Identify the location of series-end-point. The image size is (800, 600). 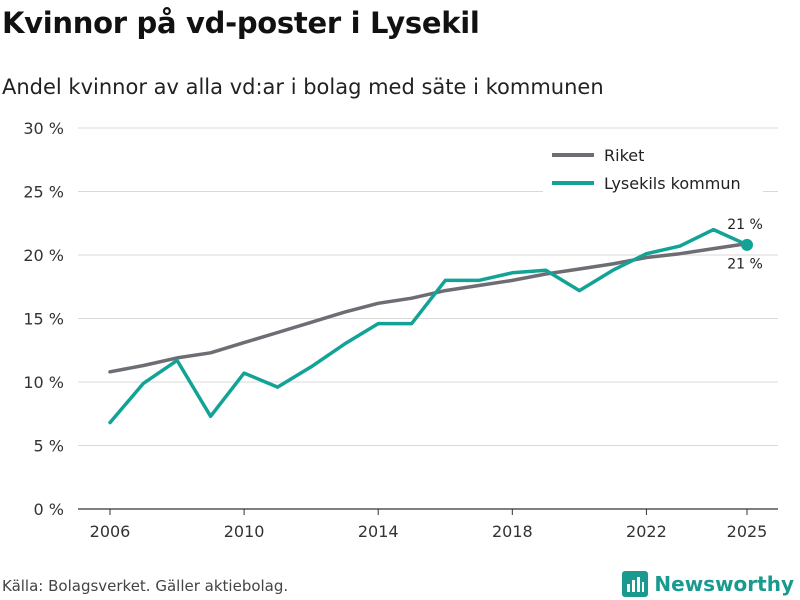
(747, 244).